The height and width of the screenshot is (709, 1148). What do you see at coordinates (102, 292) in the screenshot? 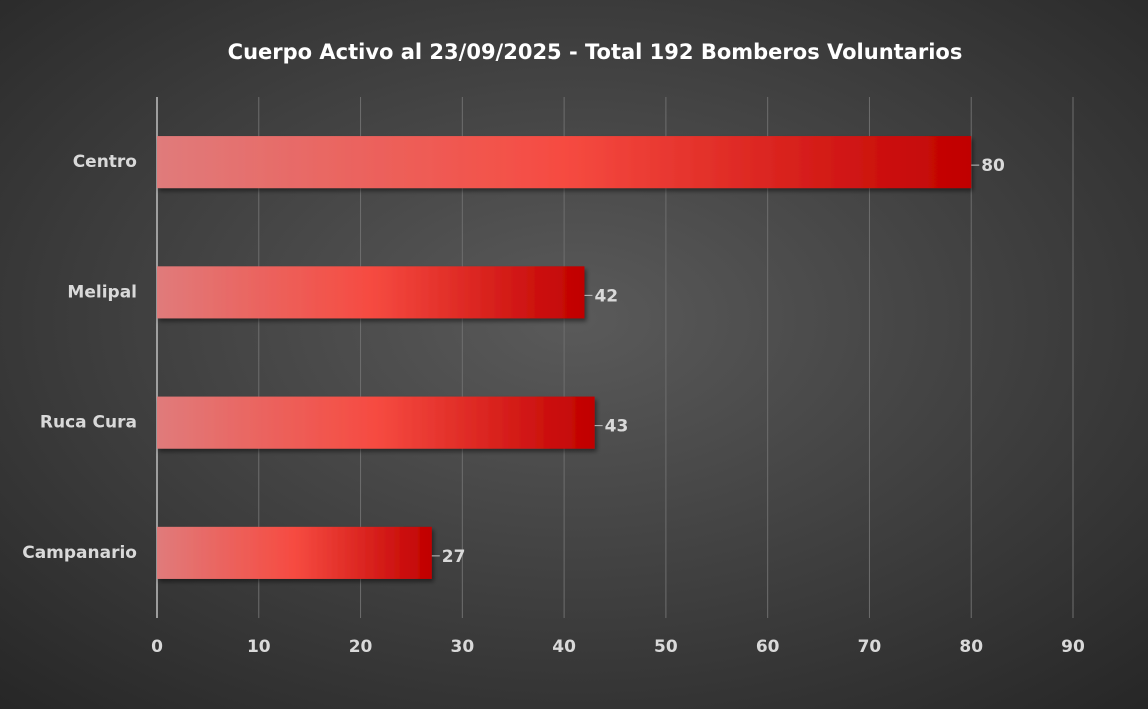
I see `y-tick-label: Melipal` at bounding box center [102, 292].